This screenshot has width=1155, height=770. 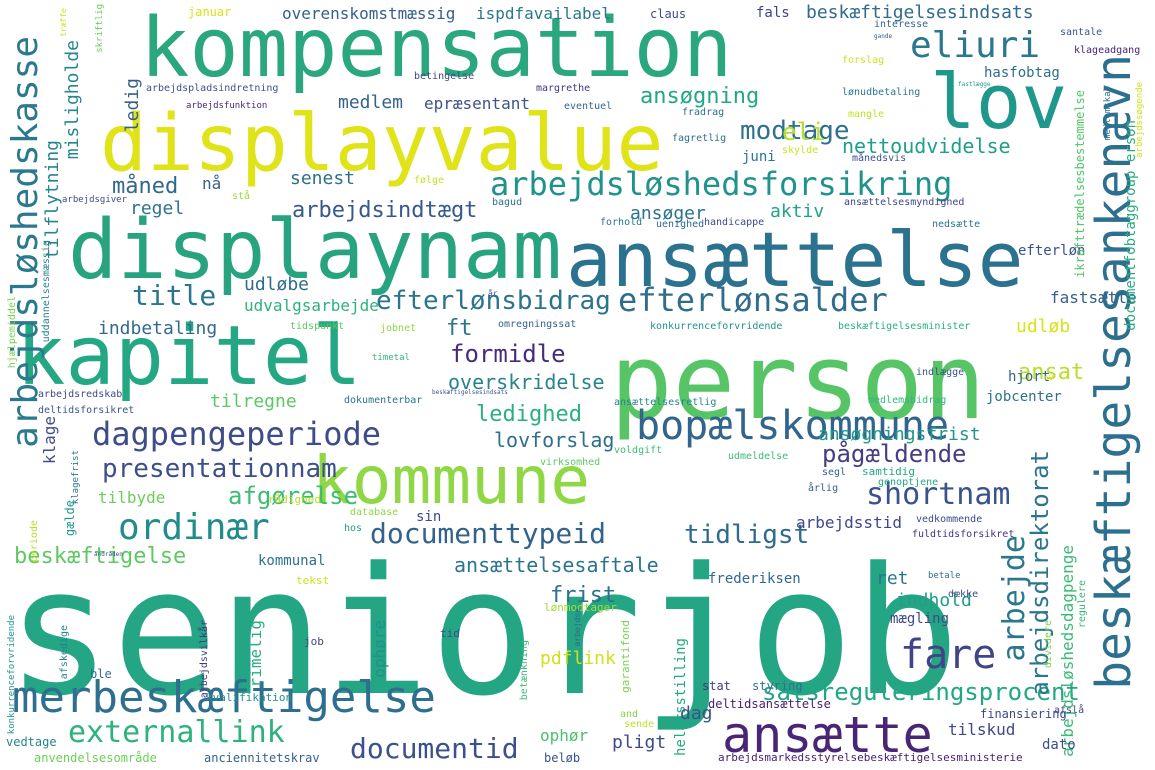 I want to click on word: beskæftigelse, so click(x=100, y=556).